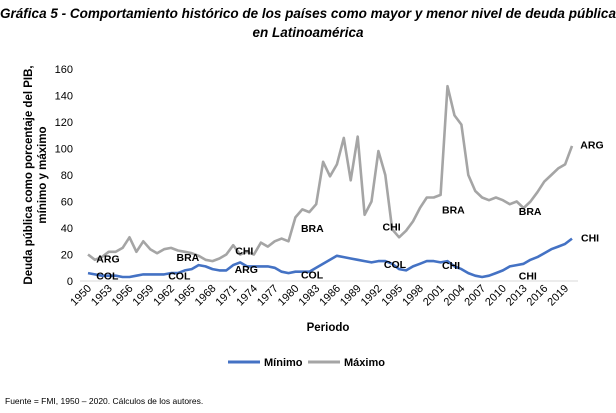  Describe the element at coordinates (67, 256) in the screenshot. I see `y-tick-label: 20` at that location.